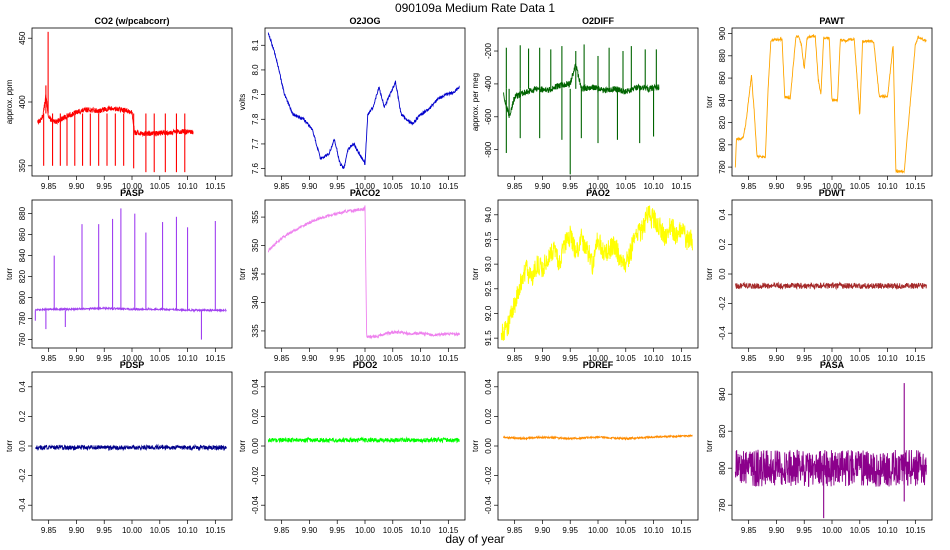 The height and width of the screenshot is (550, 950). I want to click on y-tick-label: 400, so click(22, 102).